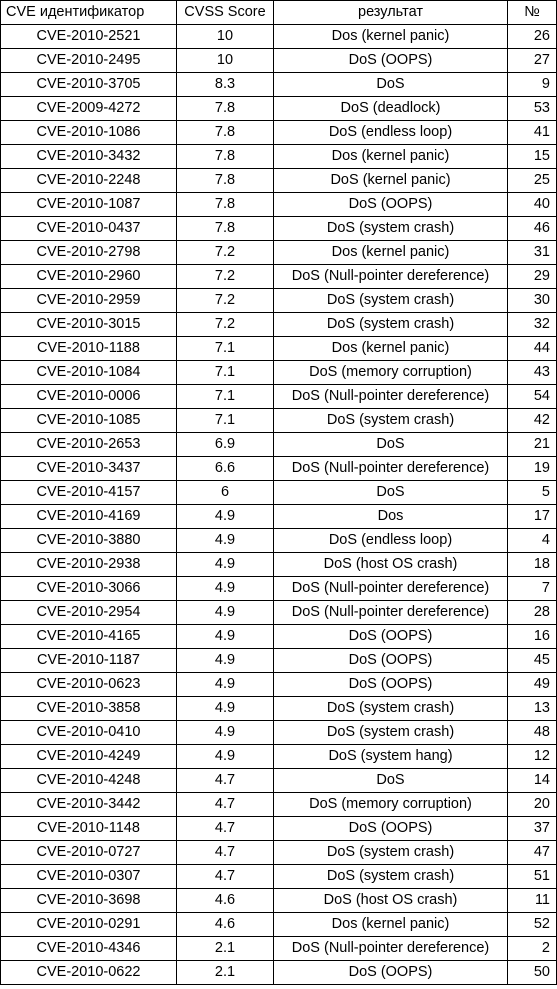  What do you see at coordinates (88, 516) in the screenshot?
I see `cve-id-cell: CVE-2010-4169` at bounding box center [88, 516].